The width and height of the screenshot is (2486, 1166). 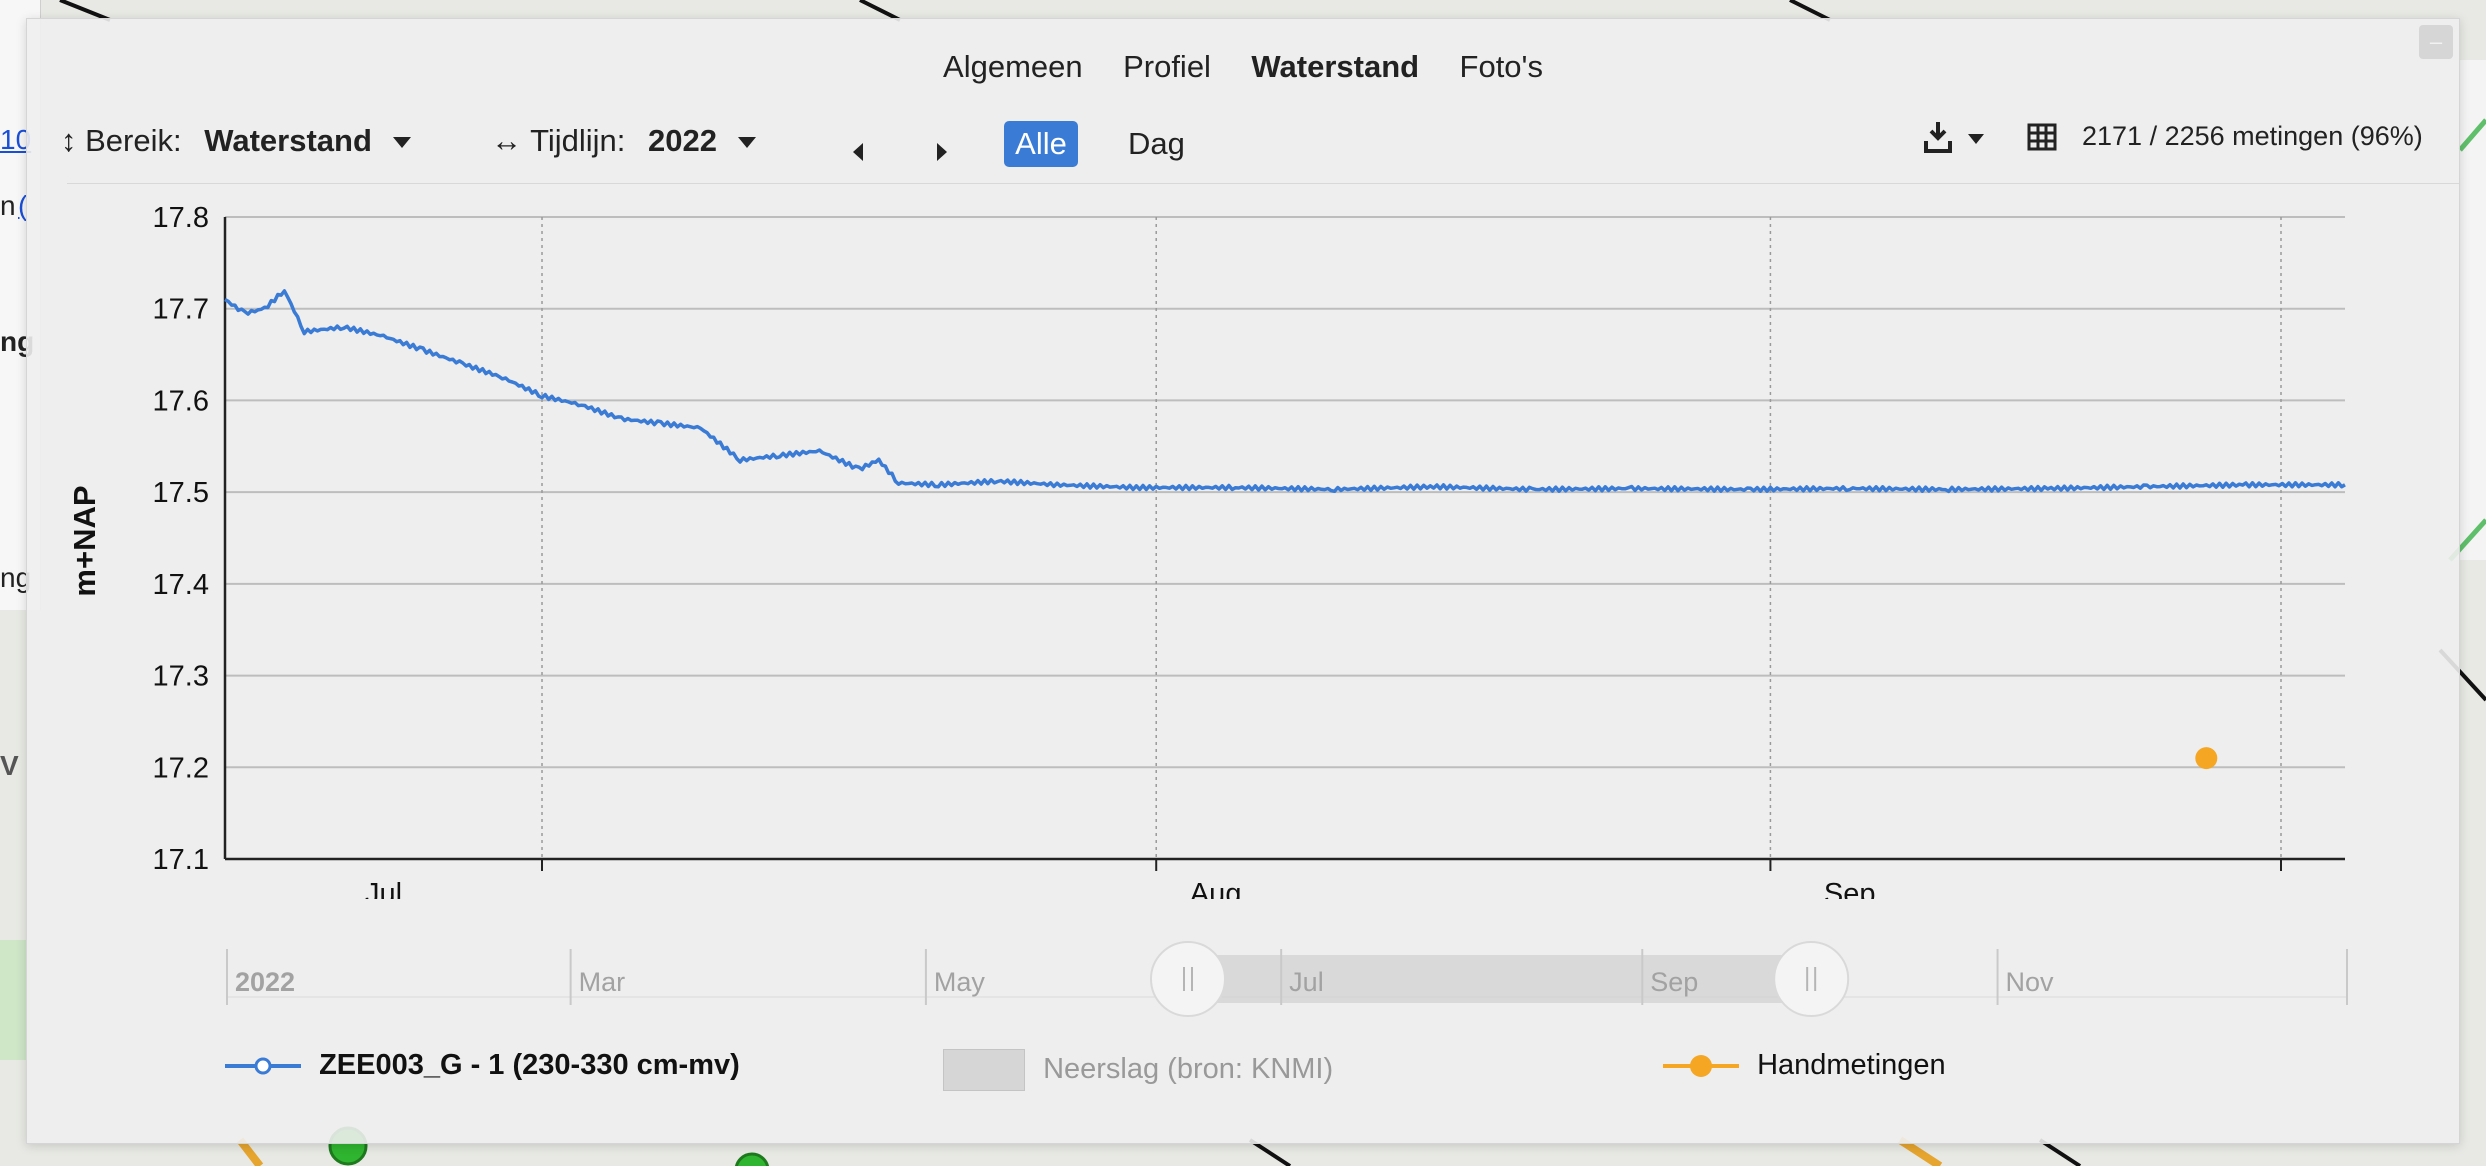 I want to click on alle-button: Alle, so click(x=1041, y=144).